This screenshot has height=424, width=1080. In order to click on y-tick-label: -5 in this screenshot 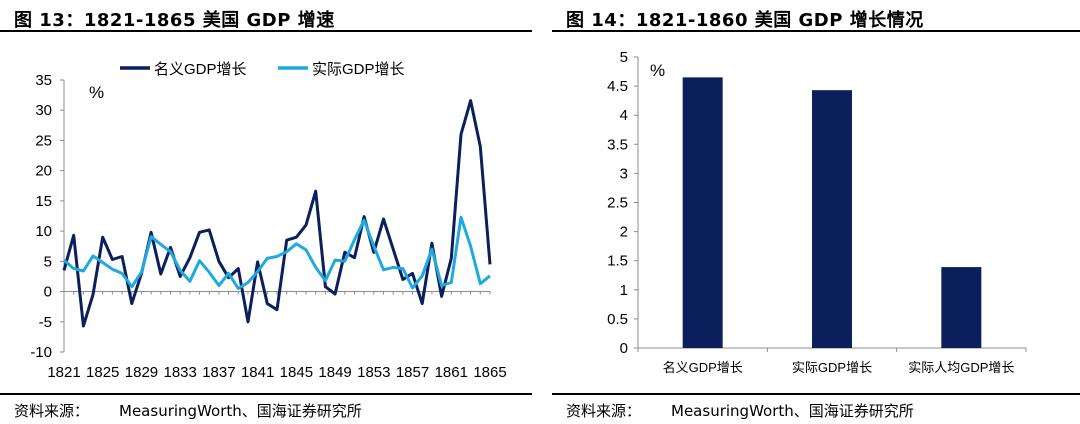, I will do `click(45, 322)`.